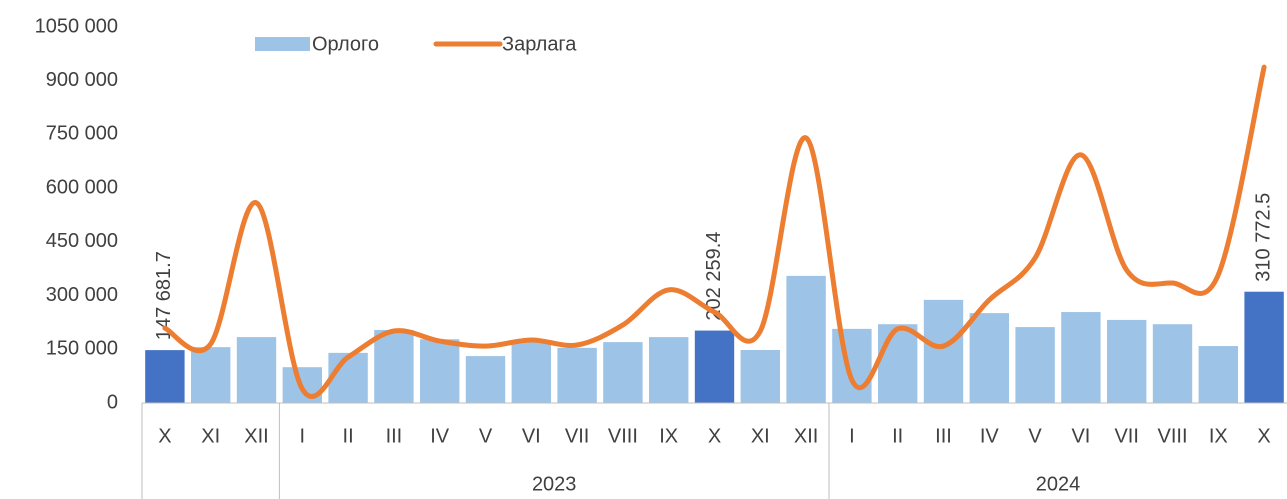 Image resolution: width=1287 pixels, height=499 pixels. What do you see at coordinates (82, 80) in the screenshot?
I see `y-tick-label: 900 000` at bounding box center [82, 80].